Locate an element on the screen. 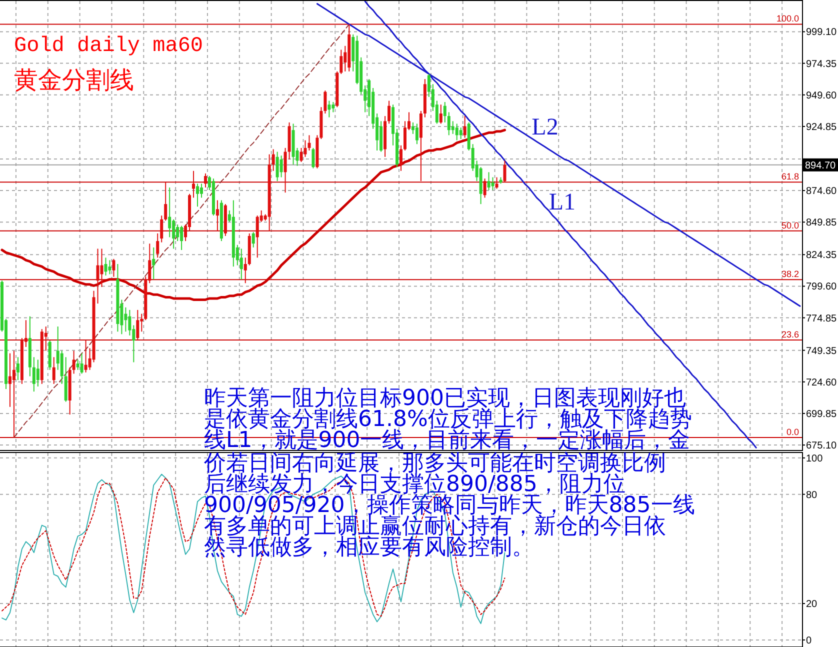 The width and height of the screenshot is (838, 647). ref-line-label: 100.0 is located at coordinates (787, 19).